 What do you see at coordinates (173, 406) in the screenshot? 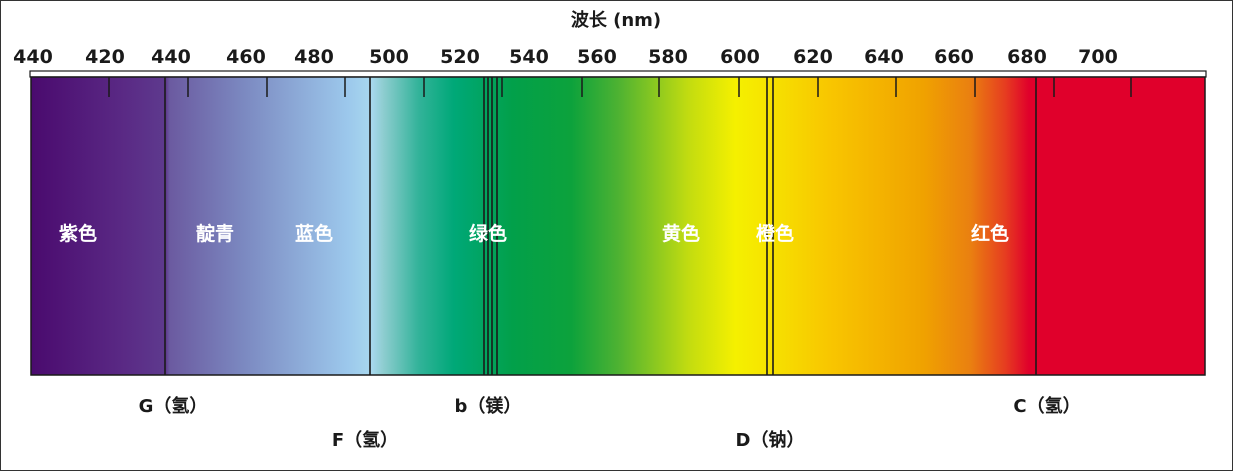
I see `absorption-line-label: G（氢）` at bounding box center [173, 406].